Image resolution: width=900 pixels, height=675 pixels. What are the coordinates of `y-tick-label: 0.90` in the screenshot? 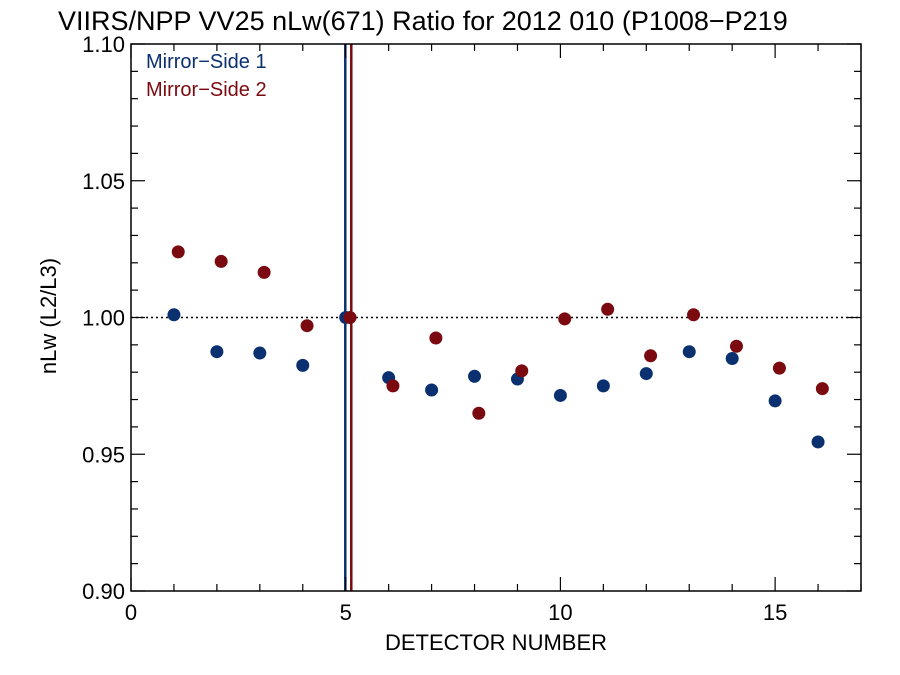 It's located at (103, 591).